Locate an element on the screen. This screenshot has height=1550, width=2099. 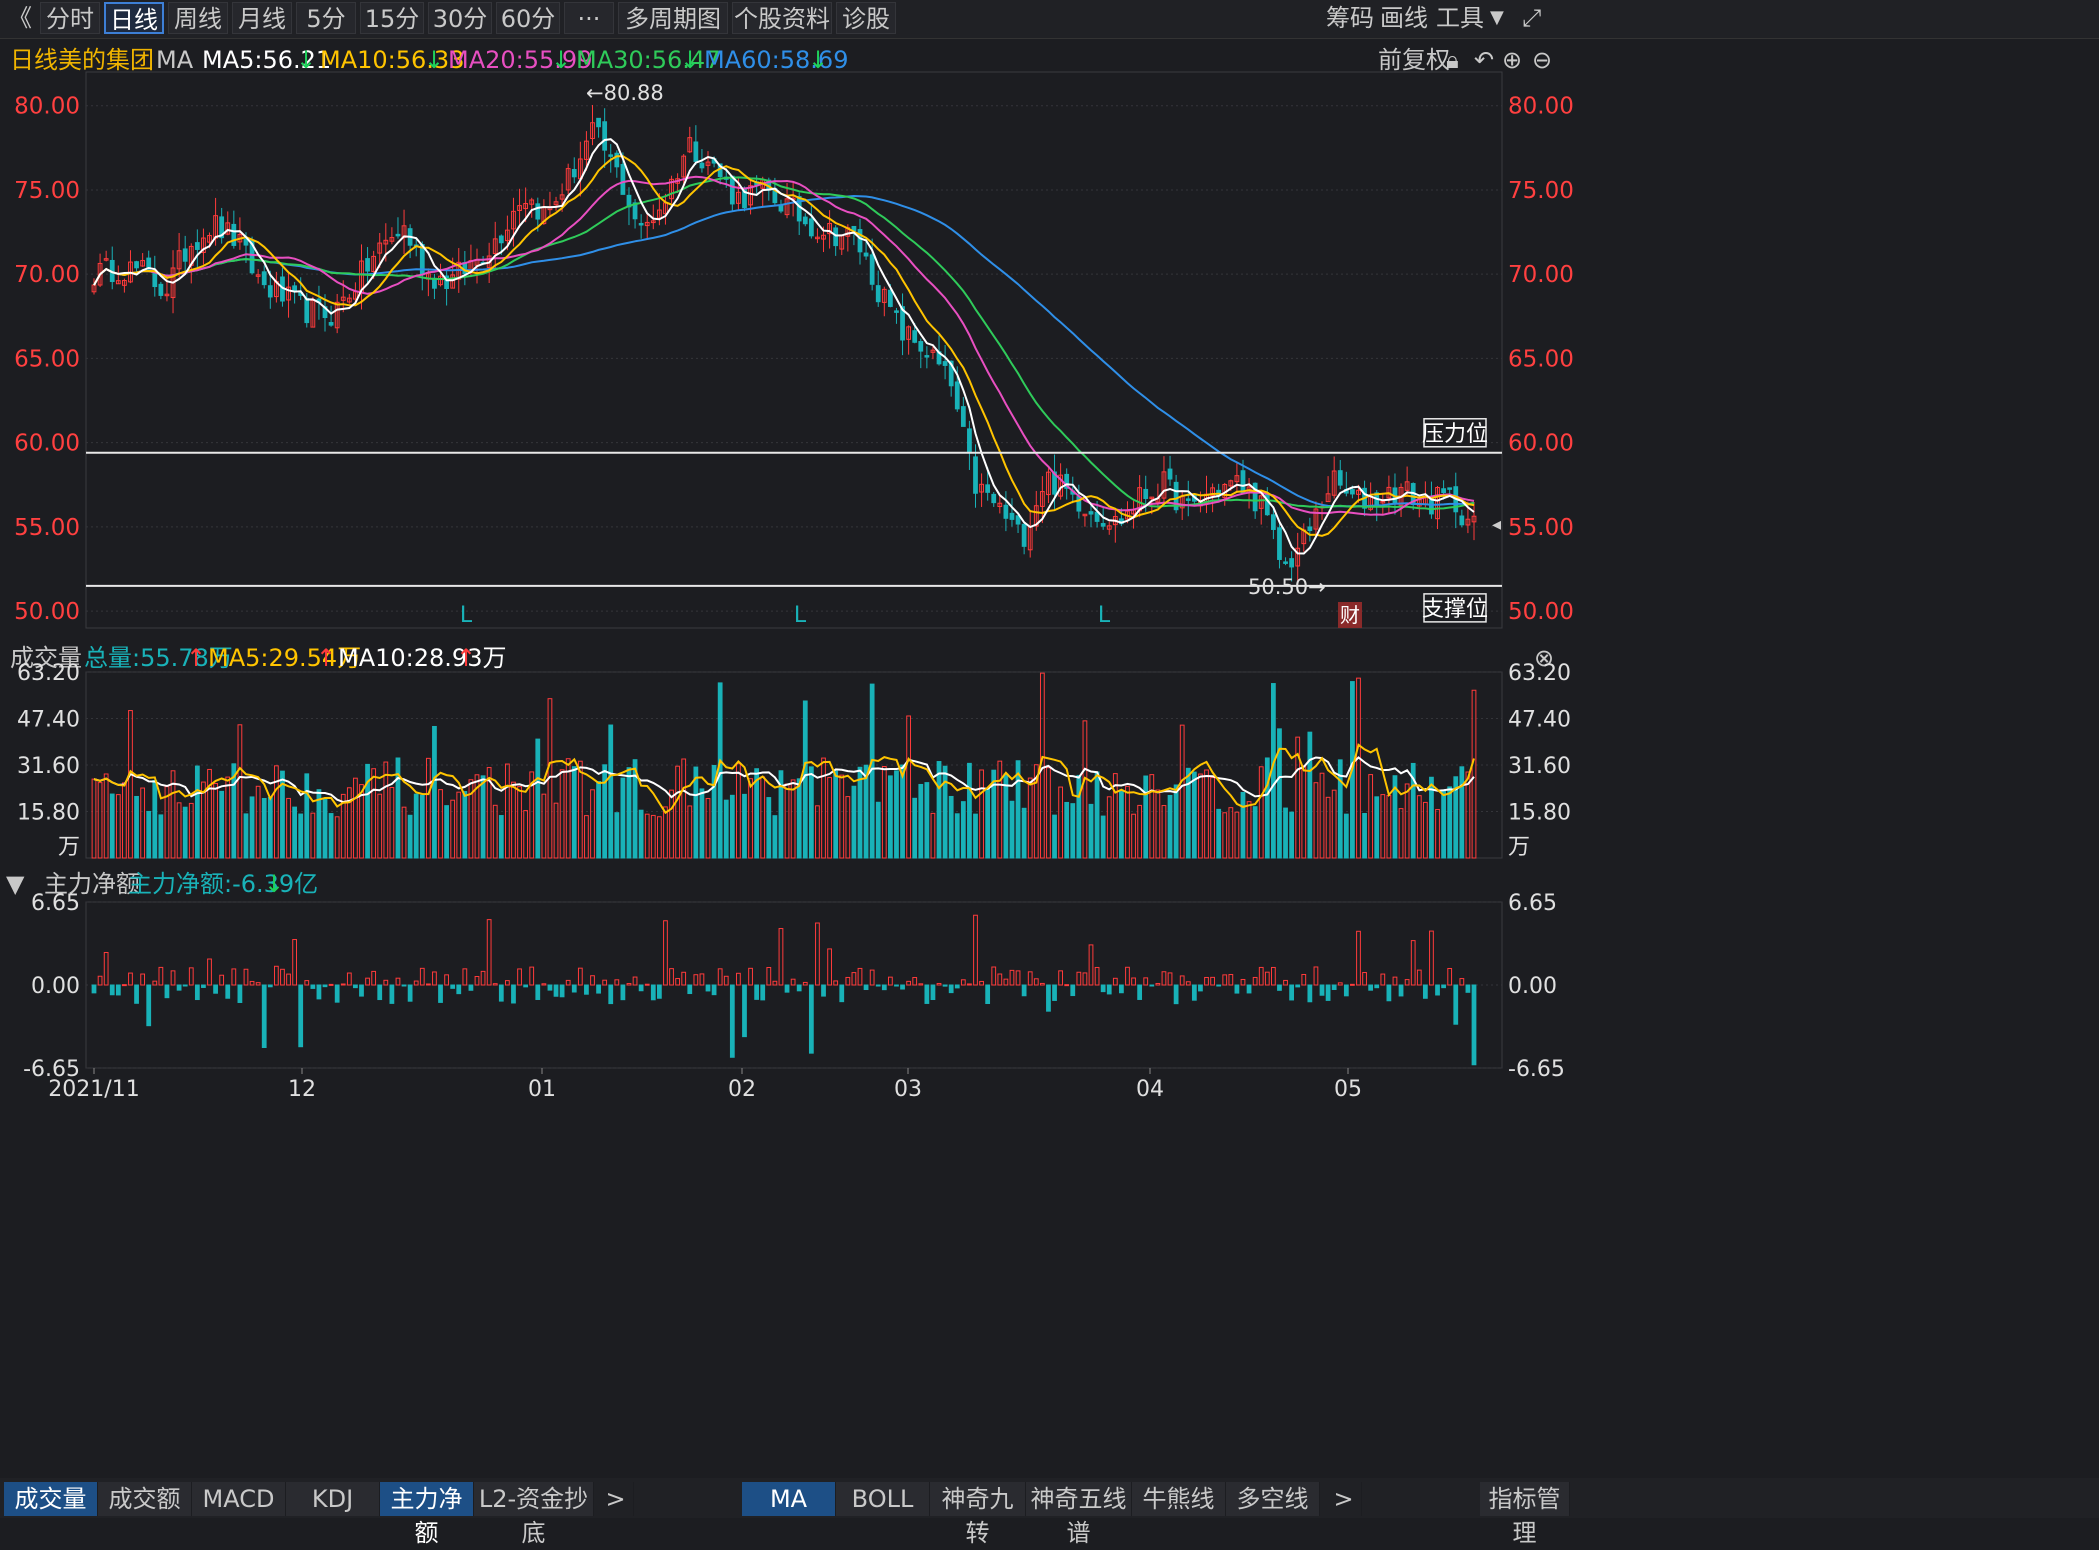
tab-magic-nine: 神奇九转 is located at coordinates (978, 1514).